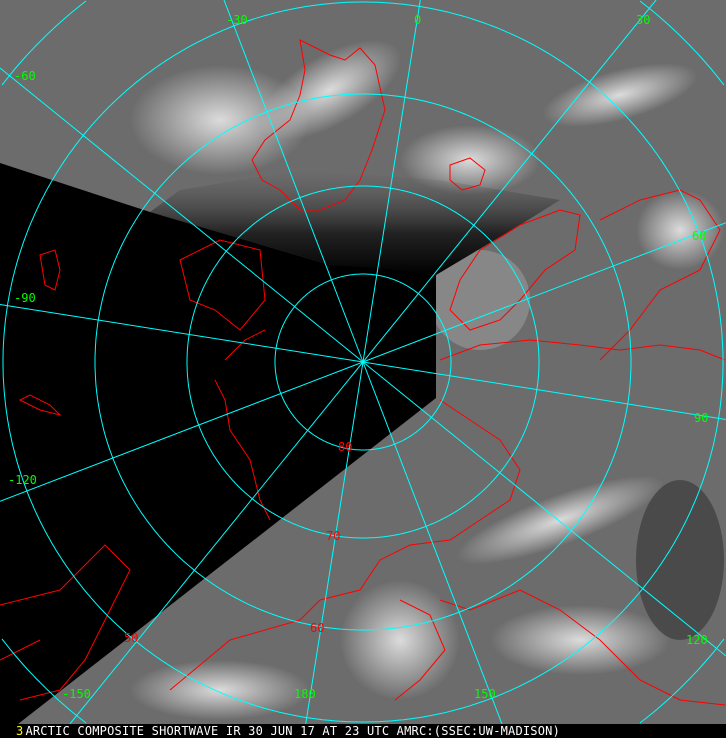 The image size is (726, 738). What do you see at coordinates (25, 76) in the screenshot?
I see `lon-label-minus60: -60` at bounding box center [25, 76].